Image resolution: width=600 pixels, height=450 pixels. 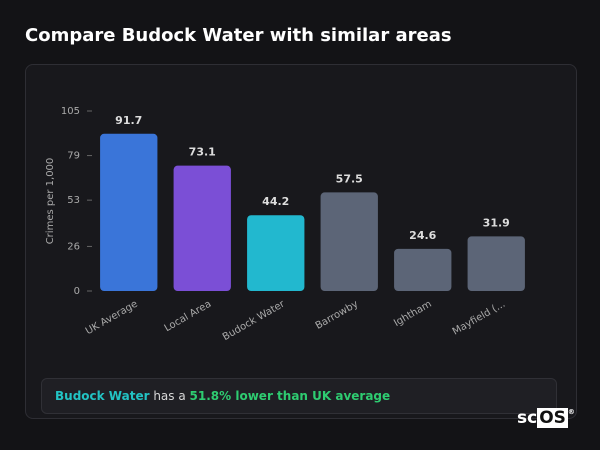 I want to click on y-axis-label: Crimes per 1,000, so click(x=50, y=201).